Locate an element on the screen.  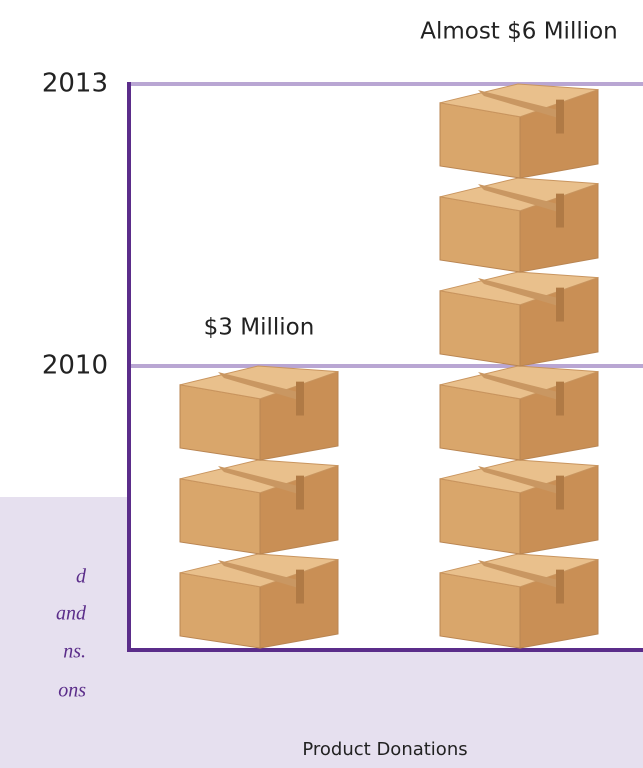
bar is located at coordinates (259, 507).